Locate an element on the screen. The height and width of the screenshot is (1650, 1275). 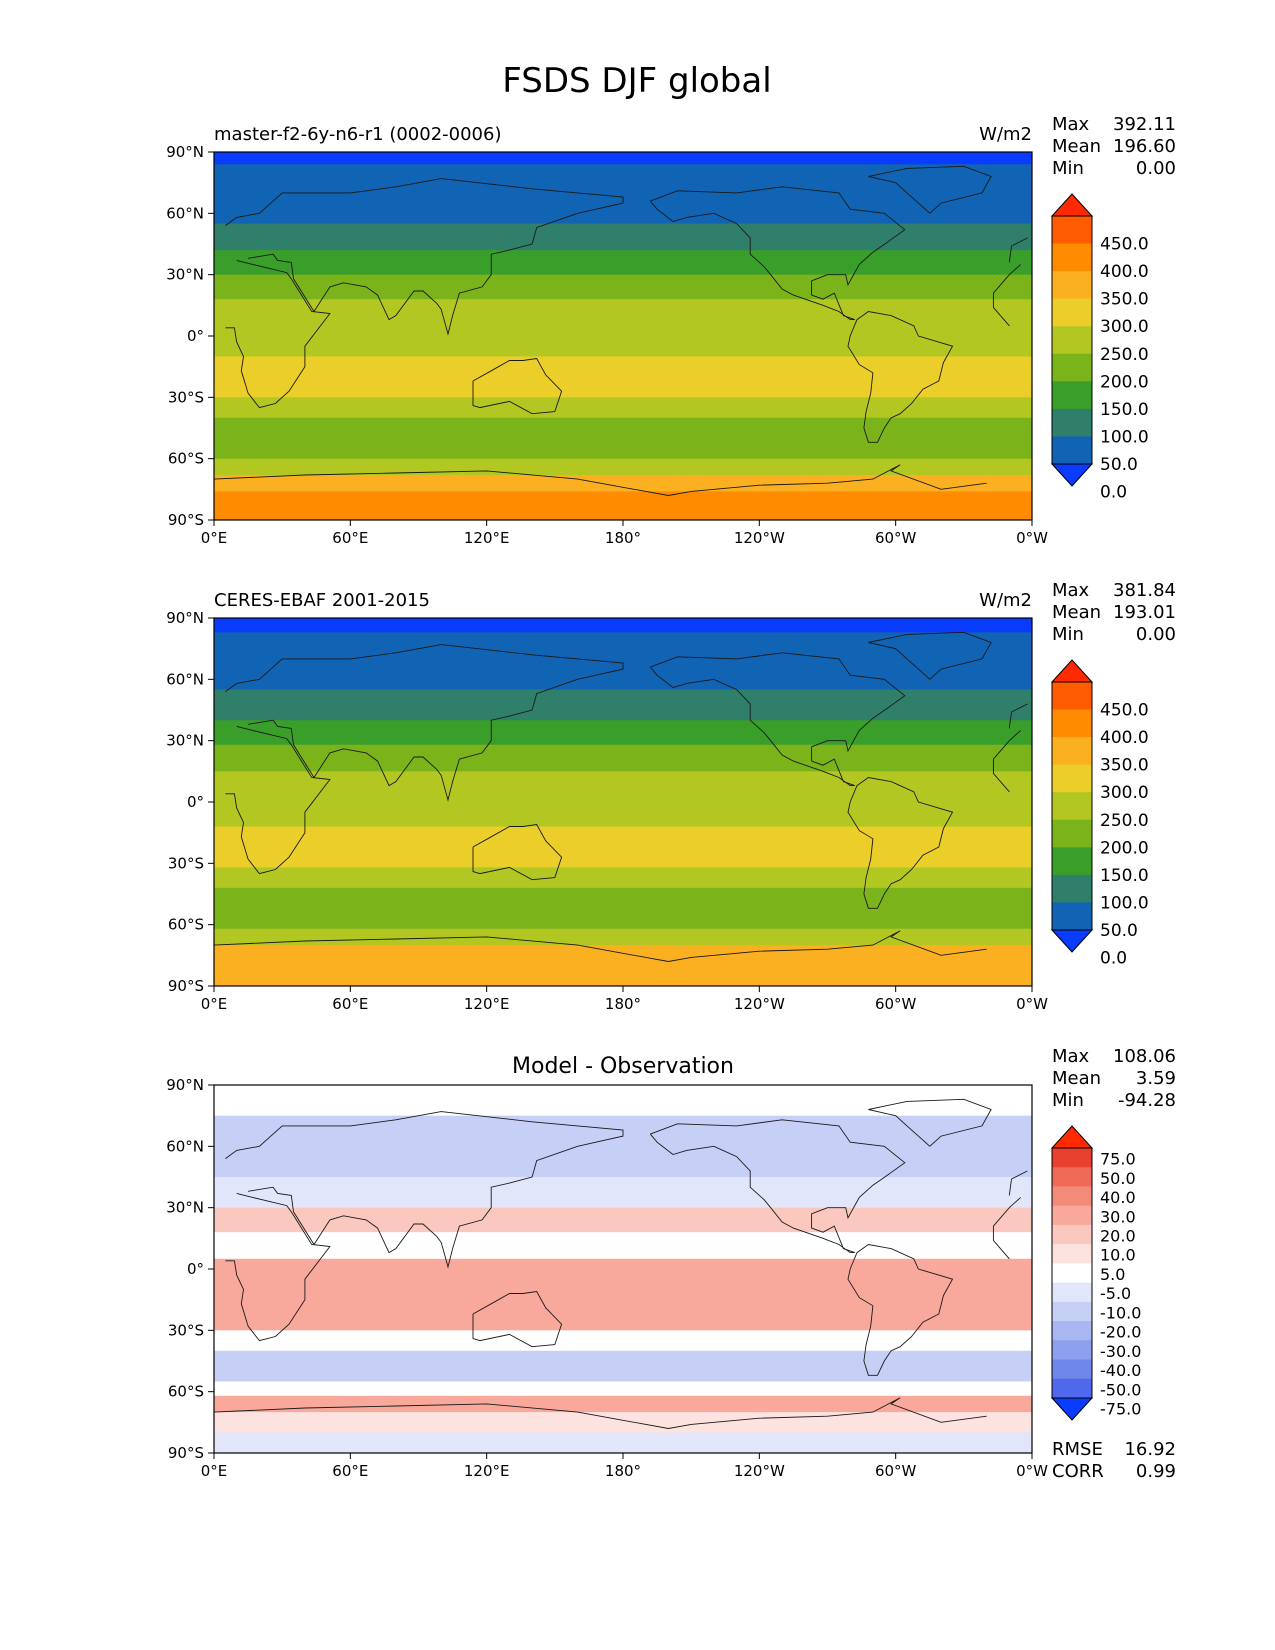
stat-label: Min is located at coordinates (1068, 168).